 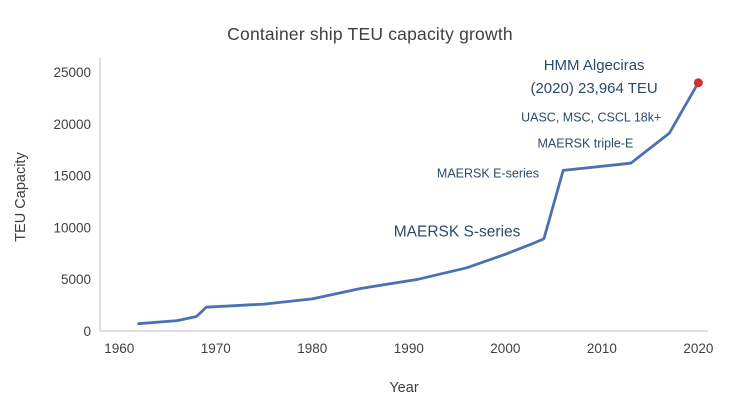 I want to click on y-tick-label: 5000, so click(x=76, y=279).